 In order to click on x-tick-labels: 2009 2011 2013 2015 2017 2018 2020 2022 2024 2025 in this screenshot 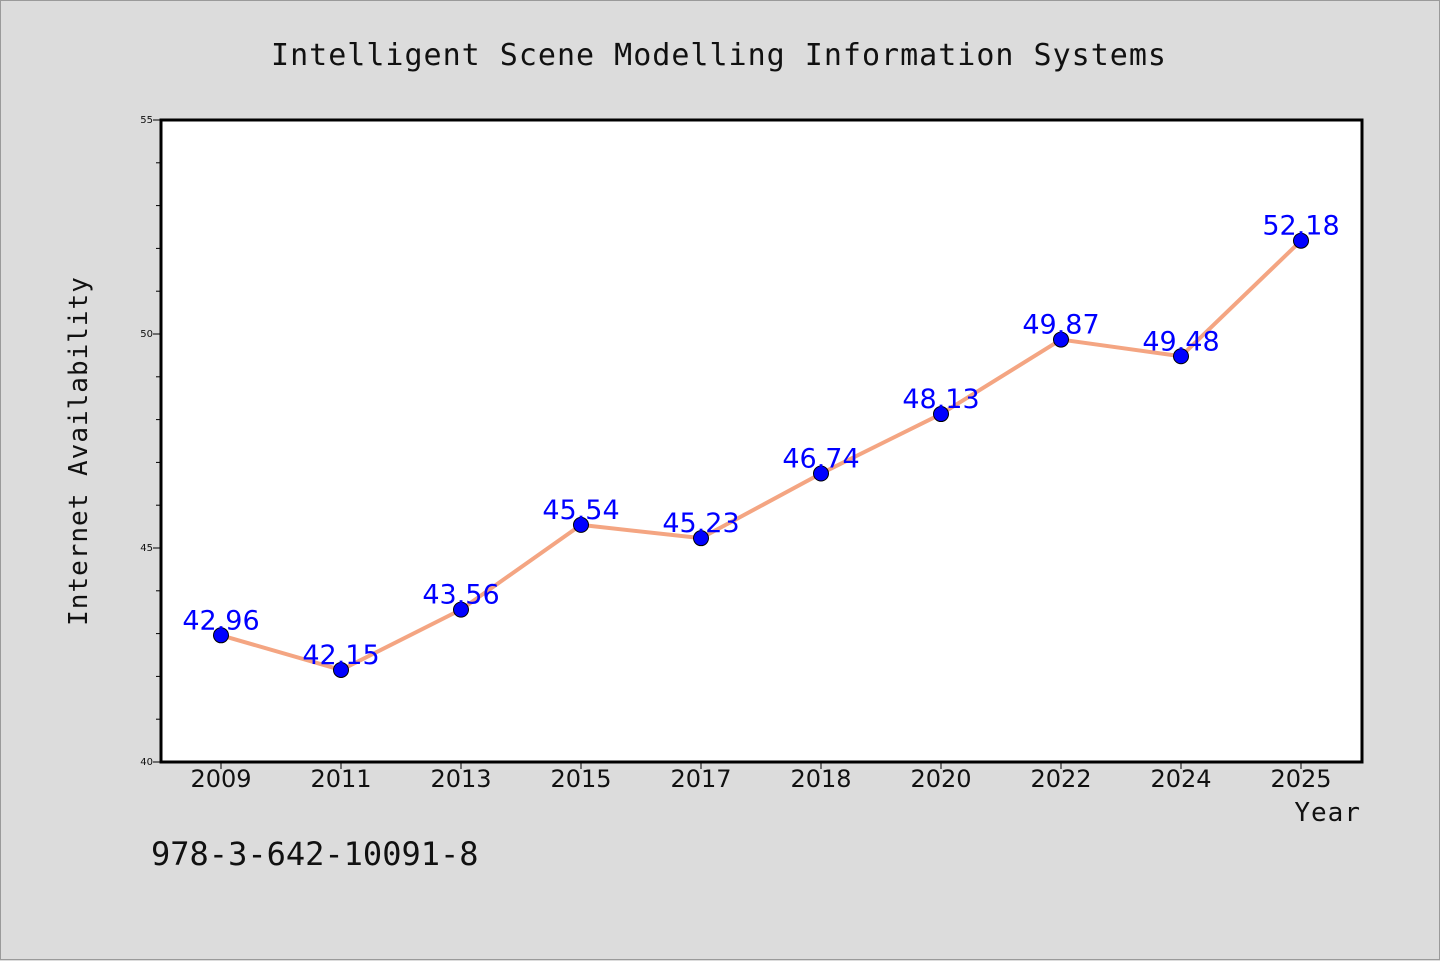, I will do `click(760, 779)`.